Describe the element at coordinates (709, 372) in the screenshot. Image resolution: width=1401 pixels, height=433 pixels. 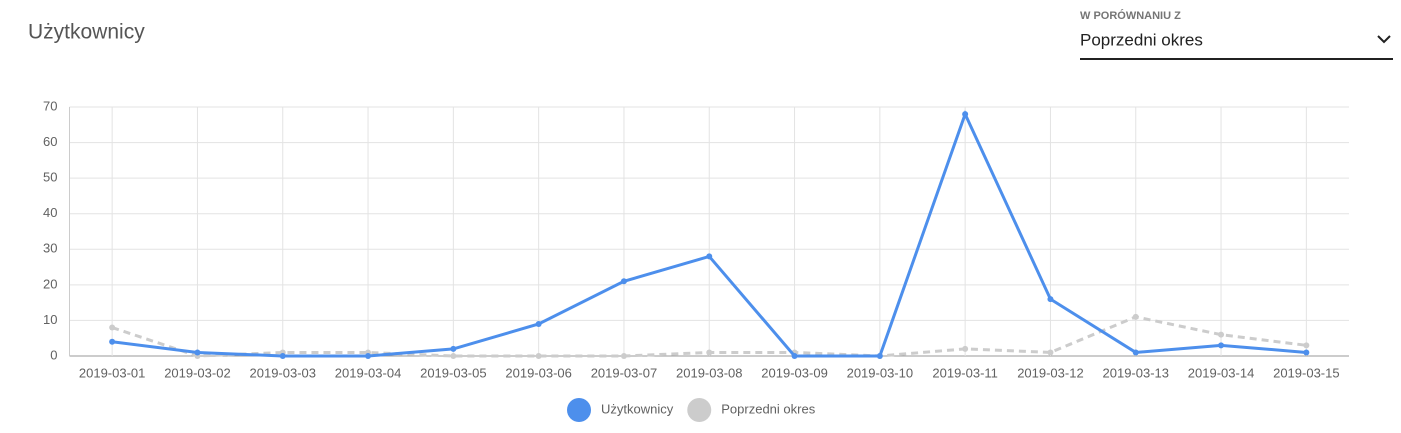
I see `x-tick-label: 2019-03-08` at that location.